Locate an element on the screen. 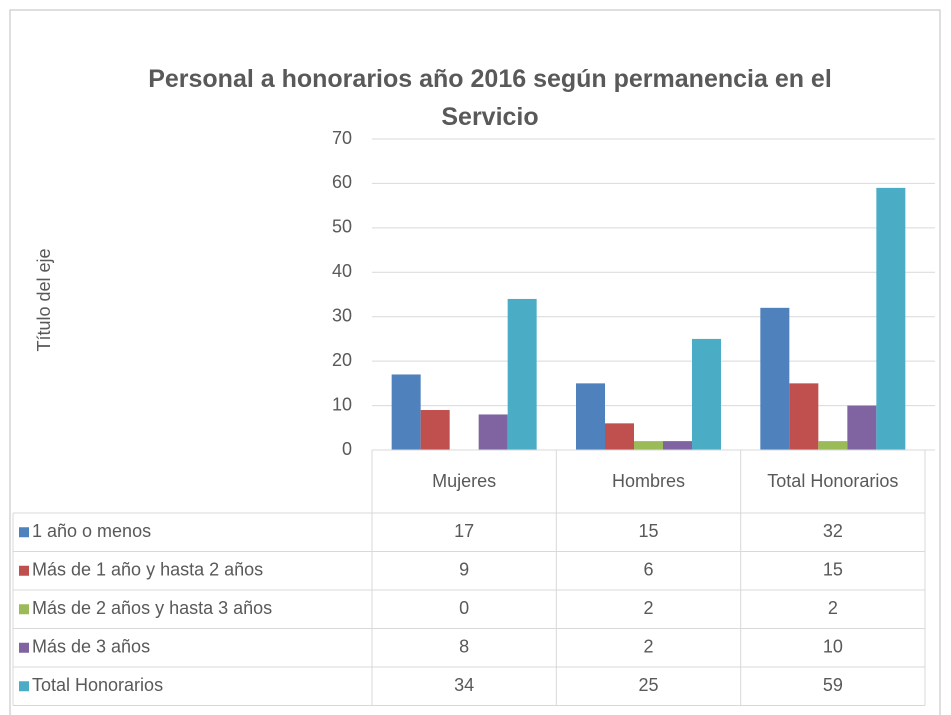  y-tick-label: 30 is located at coordinates (342, 315).